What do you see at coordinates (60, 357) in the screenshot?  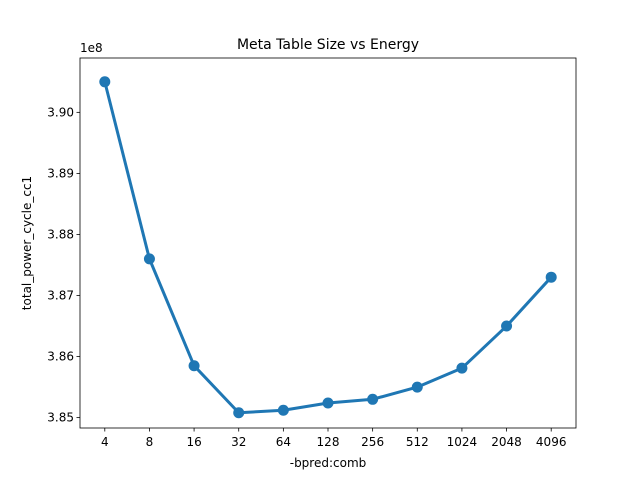 I see `y-tick-label: 3.86` at bounding box center [60, 357].